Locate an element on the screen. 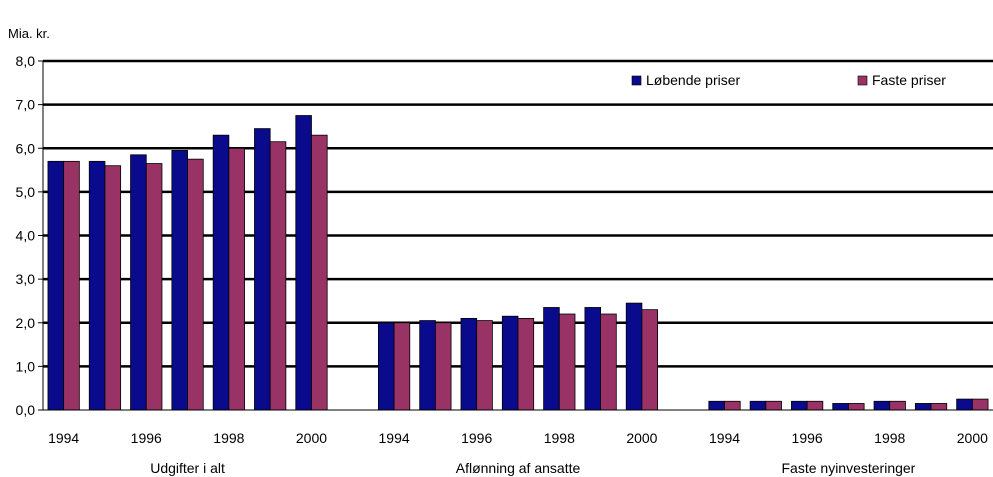 The image size is (993, 477). y-tick-label: 8,0 is located at coordinates (26, 61).